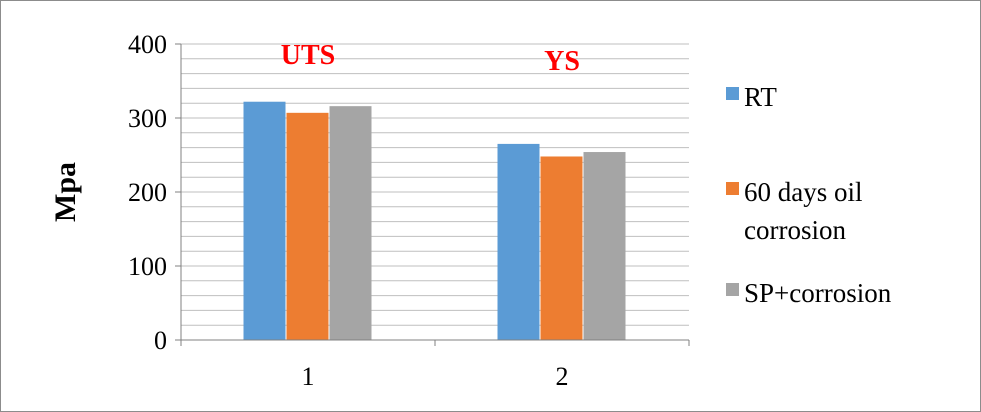  Describe the element at coordinates (160, 340) in the screenshot. I see `y-tick-label: 0` at that location.